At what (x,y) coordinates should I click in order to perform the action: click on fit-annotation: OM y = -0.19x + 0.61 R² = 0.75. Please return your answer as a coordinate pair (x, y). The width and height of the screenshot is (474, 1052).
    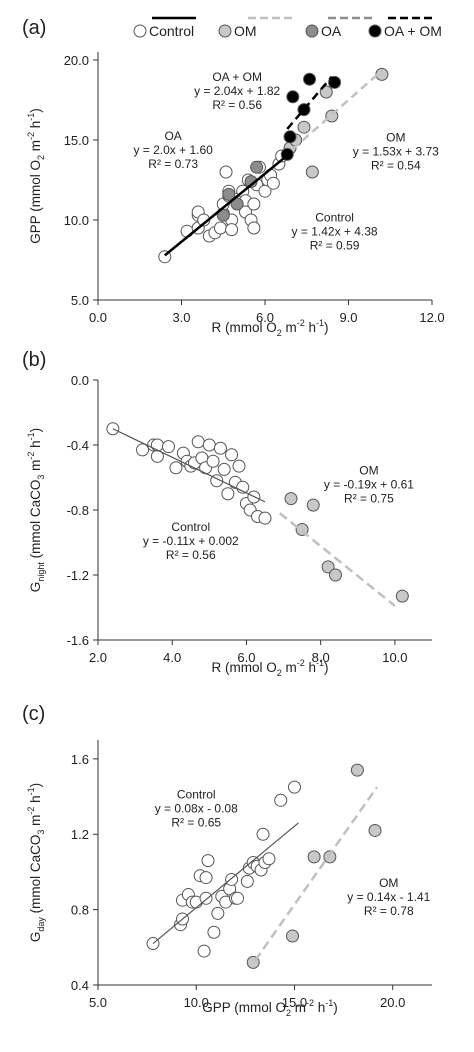
    Looking at the image, I should click on (369, 484).